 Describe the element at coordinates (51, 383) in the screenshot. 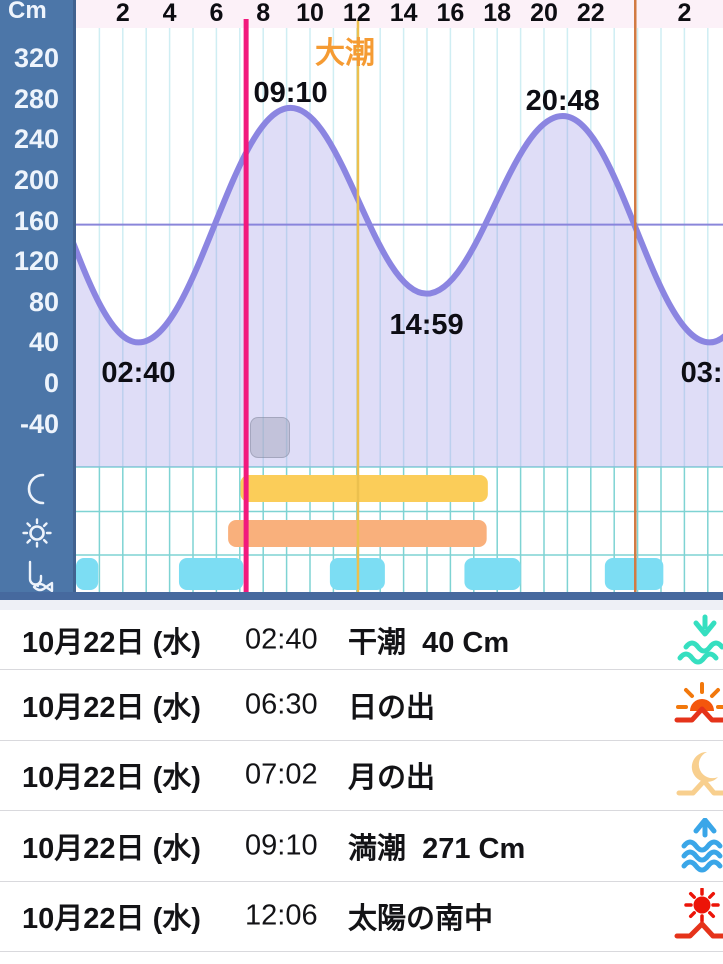

I see `y-axis-tick: 0` at that location.